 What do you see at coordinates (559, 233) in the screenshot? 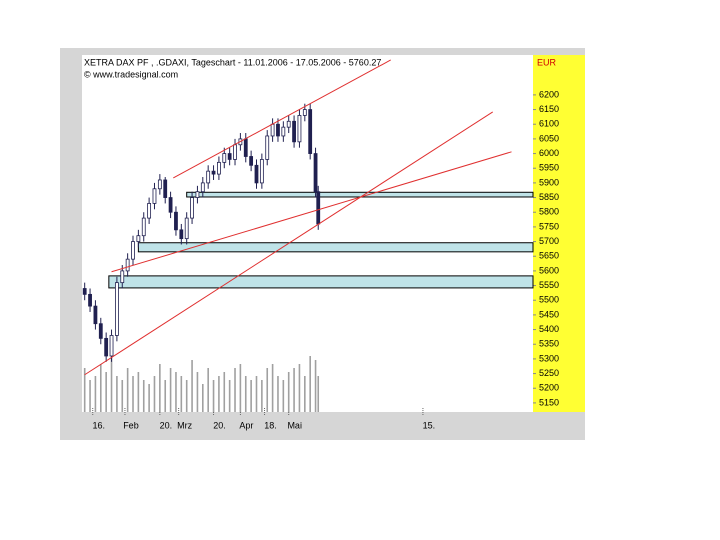
I see `price-axis-panel` at bounding box center [559, 233].